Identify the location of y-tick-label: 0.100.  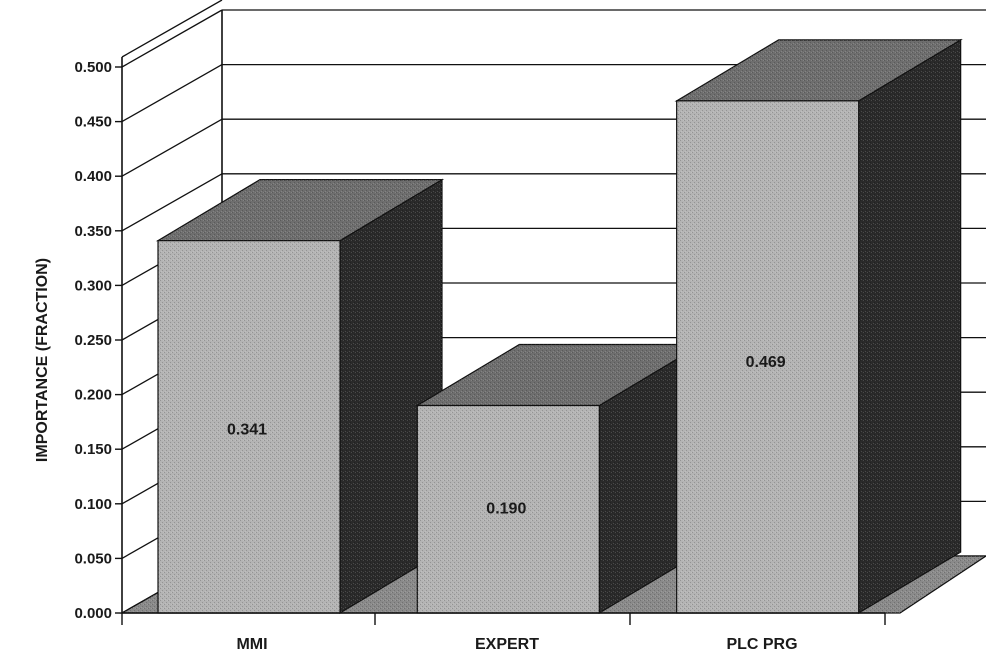
(93, 504).